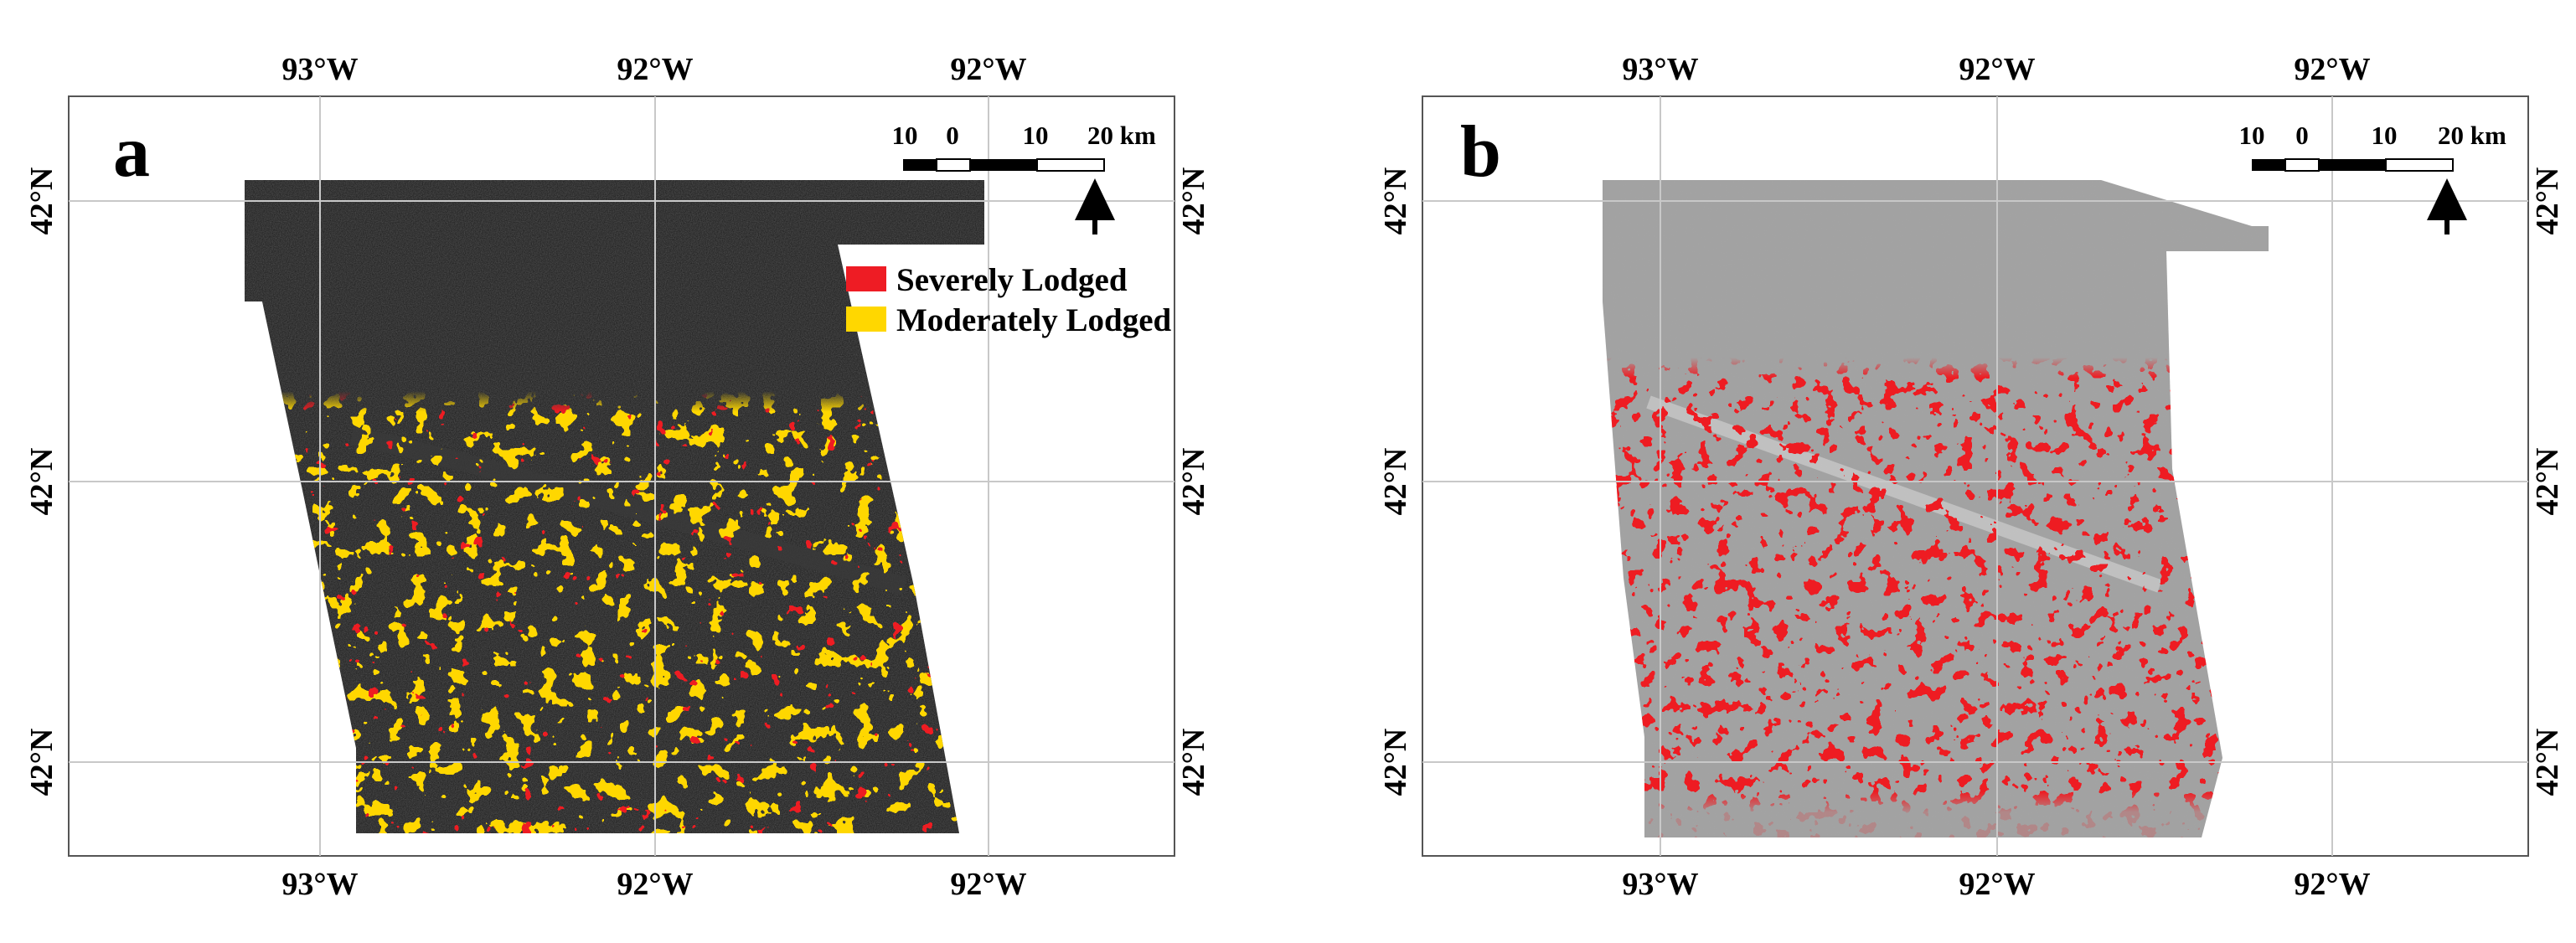 Image resolution: width=2576 pixels, height=943 pixels. I want to click on panel-letter: a, so click(131, 152).